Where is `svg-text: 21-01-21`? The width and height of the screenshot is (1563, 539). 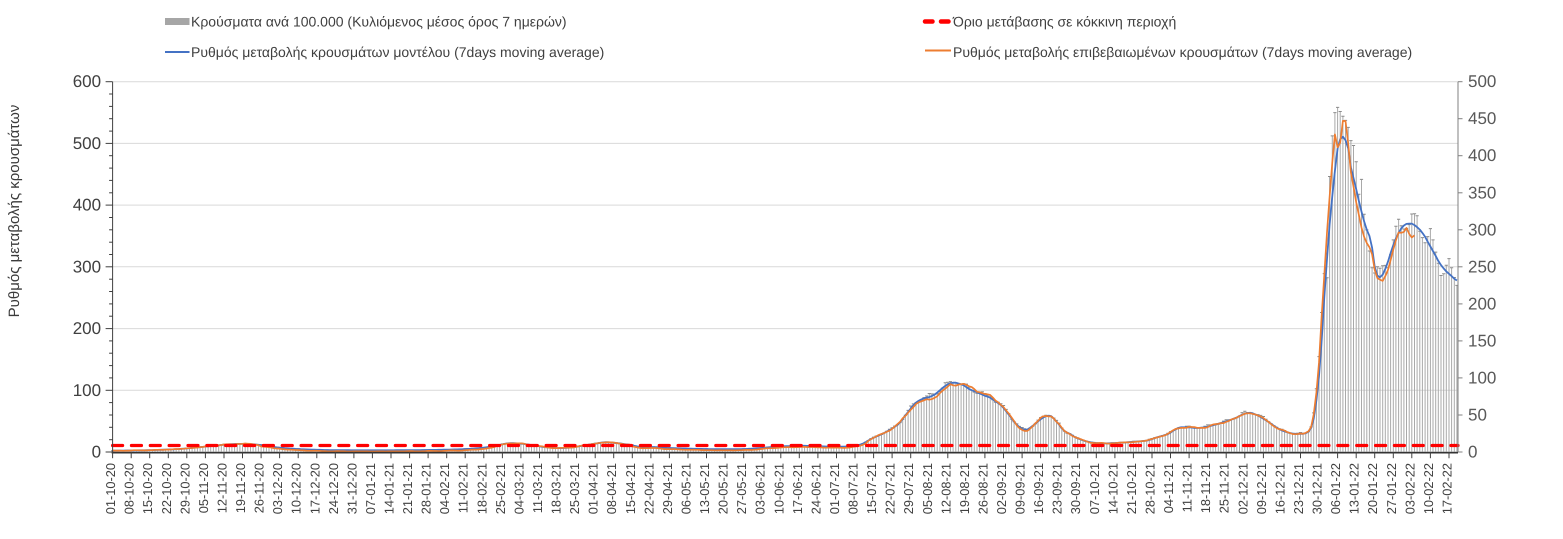
svg-text: 21-01-21 is located at coordinates (407, 488).